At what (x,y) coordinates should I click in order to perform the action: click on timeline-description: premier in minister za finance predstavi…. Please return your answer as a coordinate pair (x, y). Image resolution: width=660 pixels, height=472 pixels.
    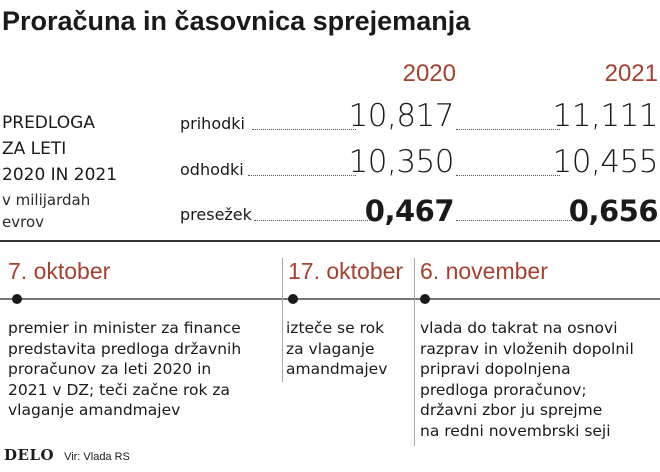
    Looking at the image, I should click on (124, 369).